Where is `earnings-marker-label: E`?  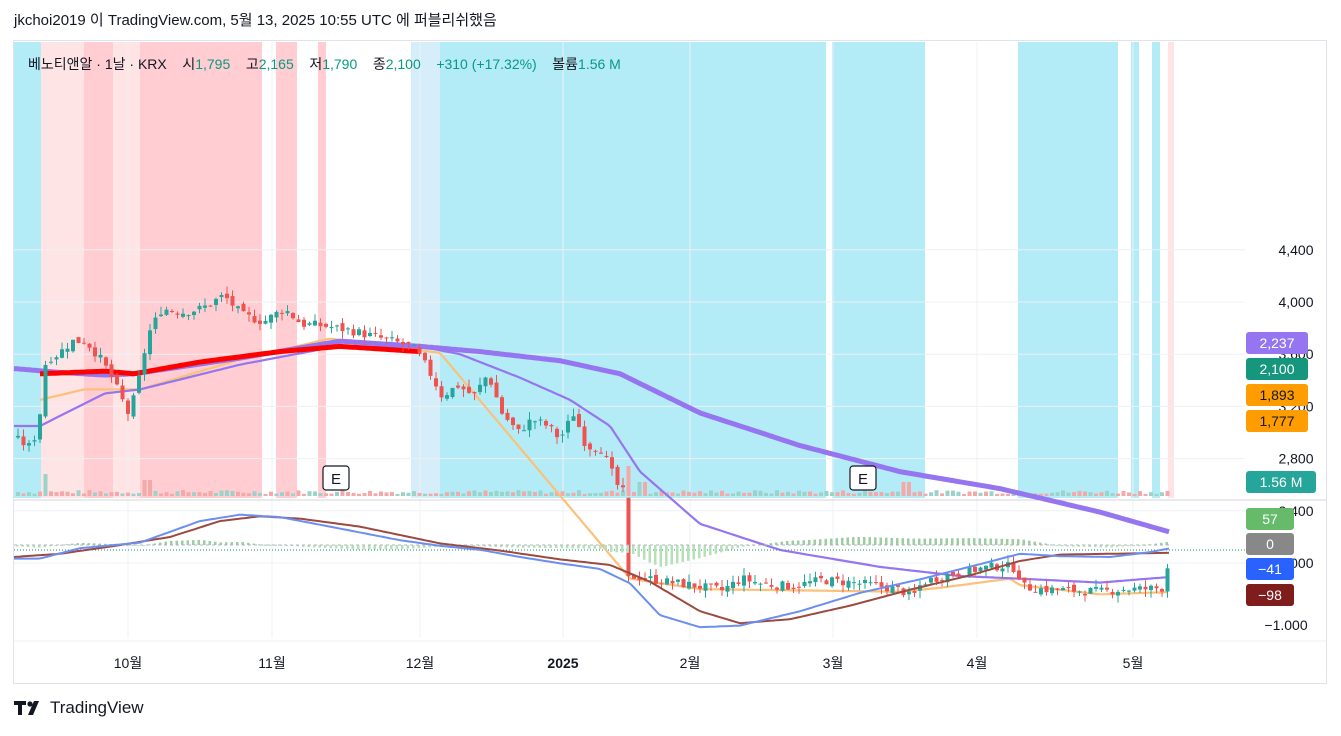
earnings-marker-label: E is located at coordinates (336, 479).